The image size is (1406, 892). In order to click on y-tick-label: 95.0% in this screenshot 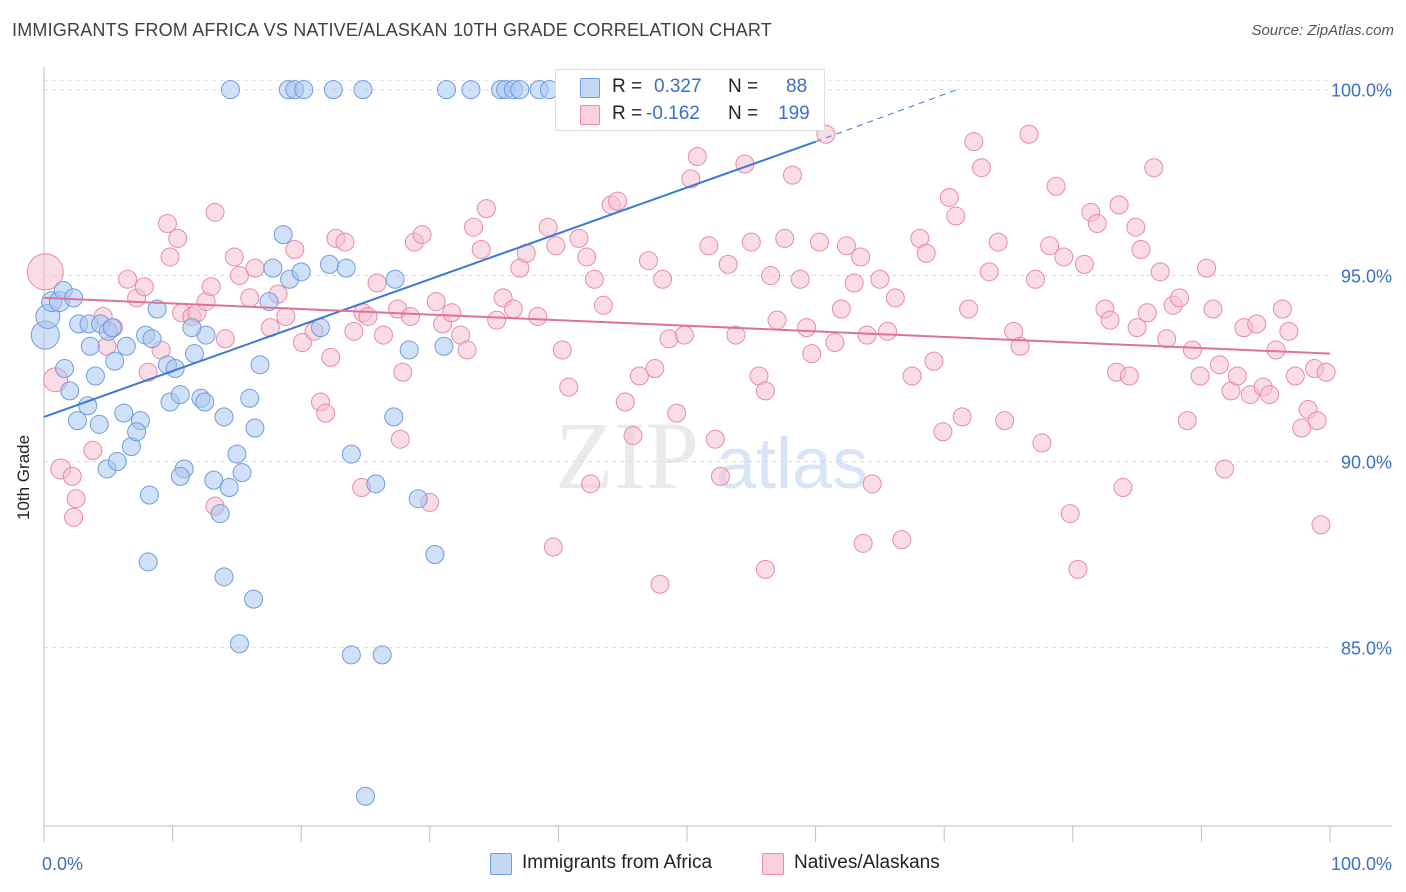, I will do `click(1366, 277)`.